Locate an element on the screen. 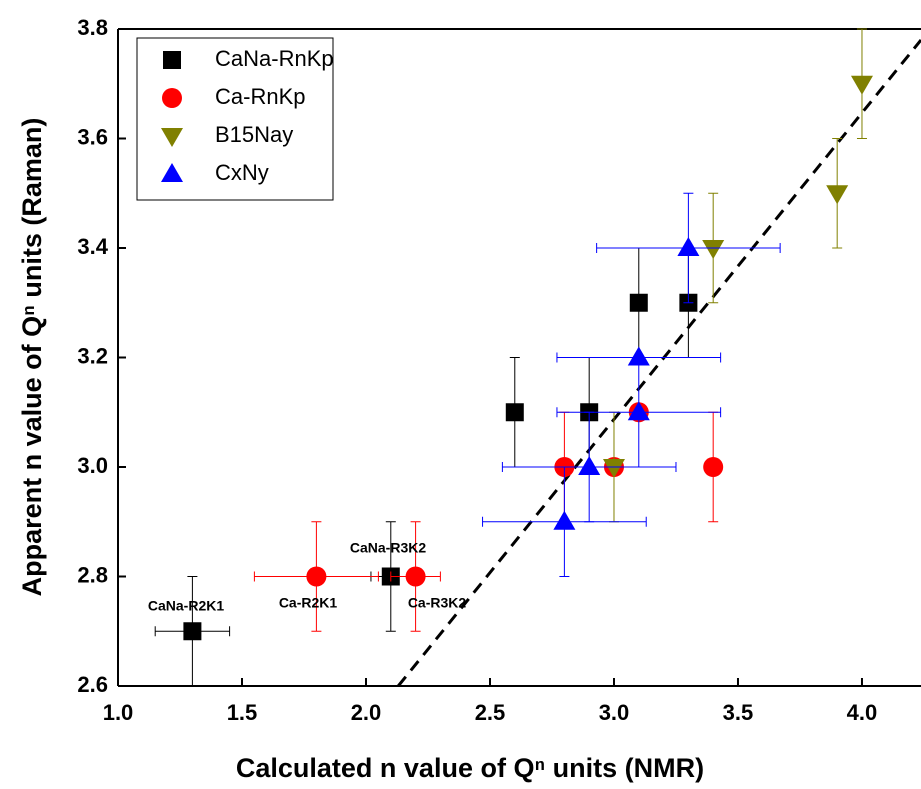  x-tick-label: 1.5 is located at coordinates (242, 712).